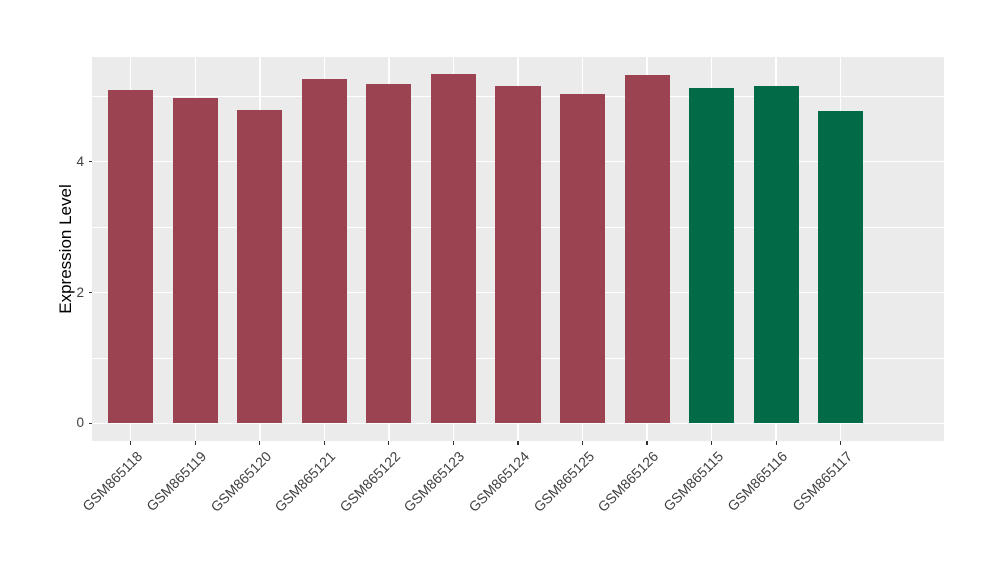 The width and height of the screenshot is (1000, 580). I want to click on y-tick-label: 4, so click(80, 161).